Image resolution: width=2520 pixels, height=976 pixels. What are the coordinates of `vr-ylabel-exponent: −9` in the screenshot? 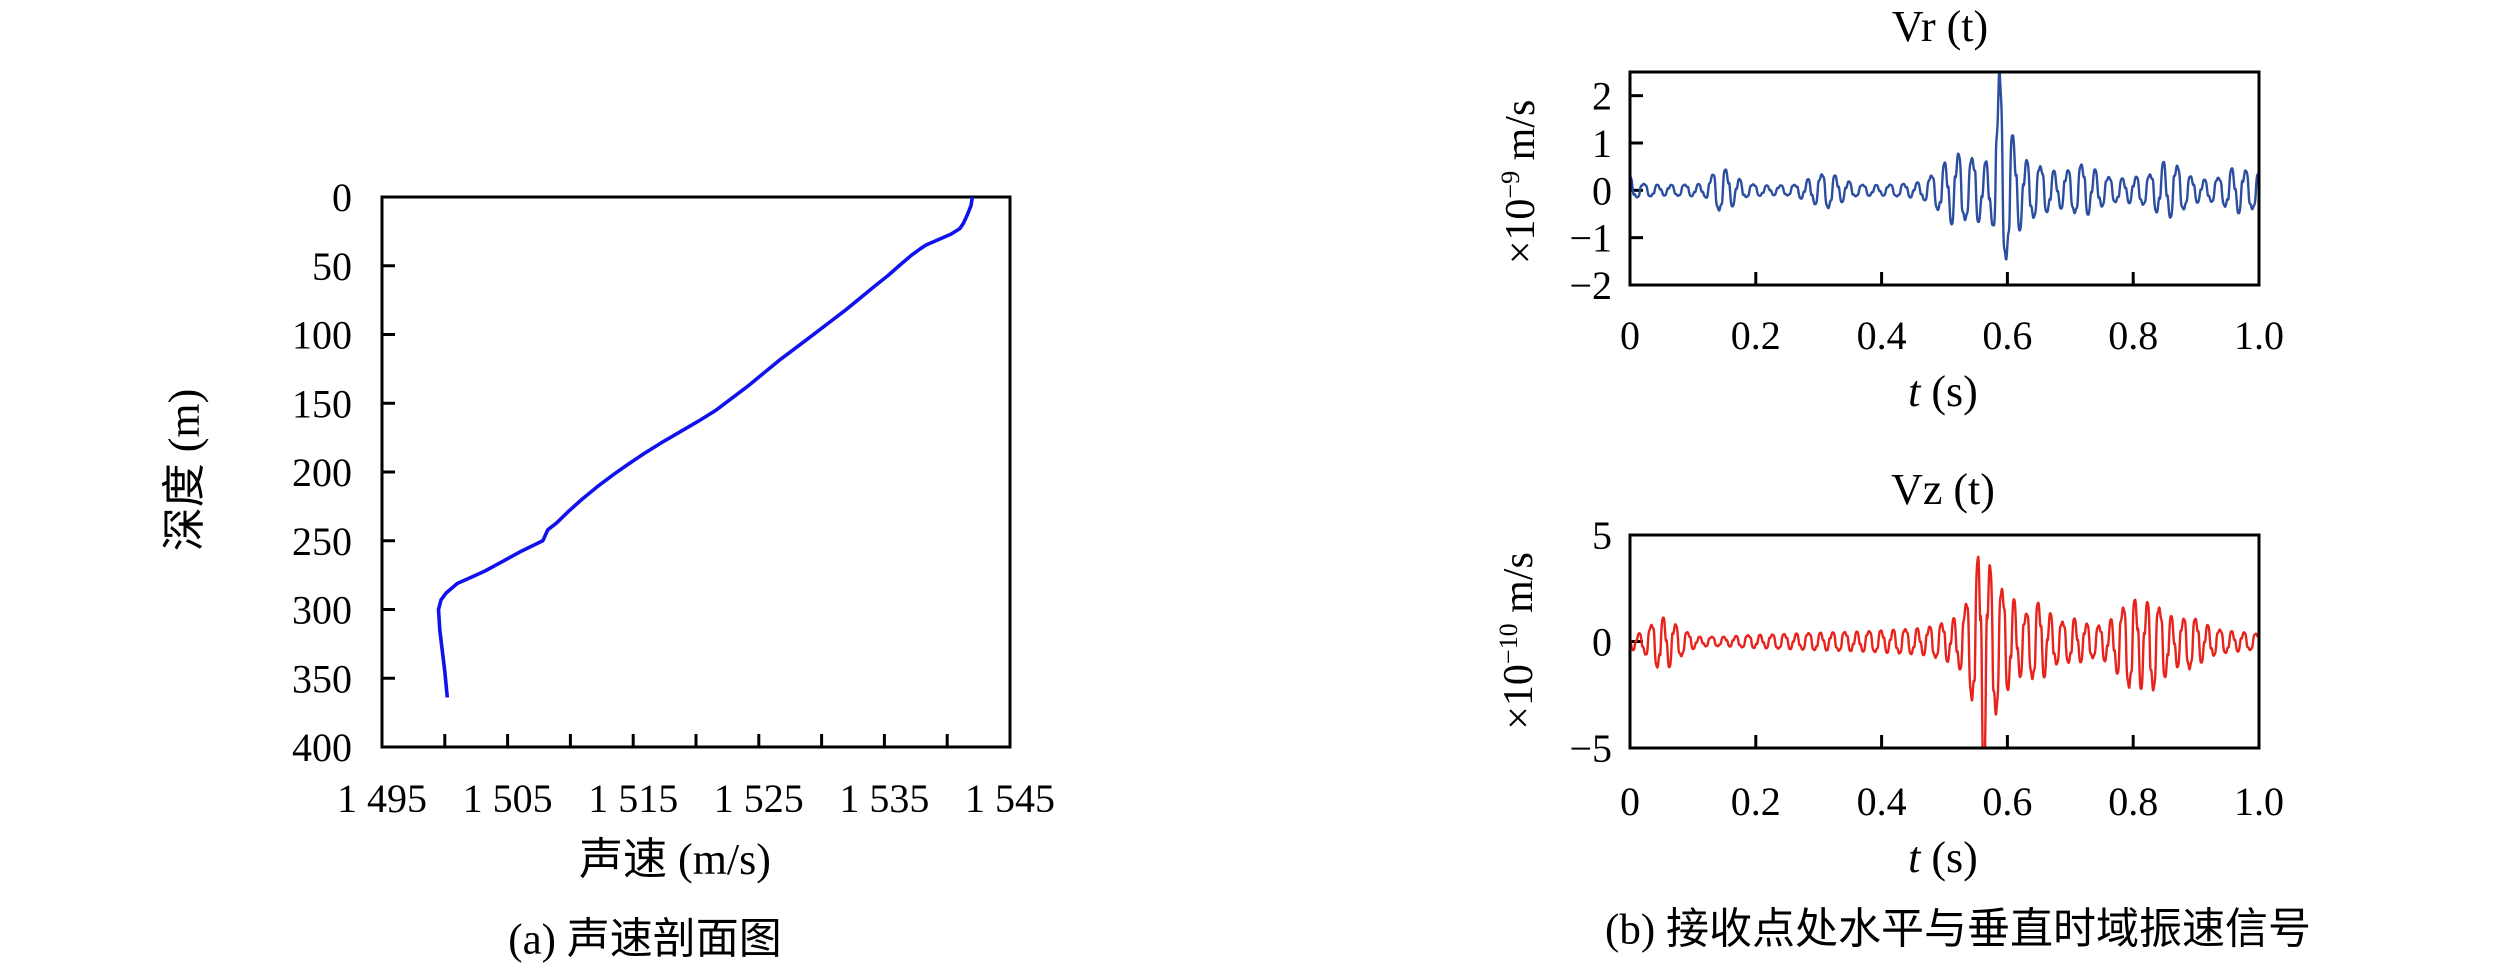 It's located at (1510, 184).